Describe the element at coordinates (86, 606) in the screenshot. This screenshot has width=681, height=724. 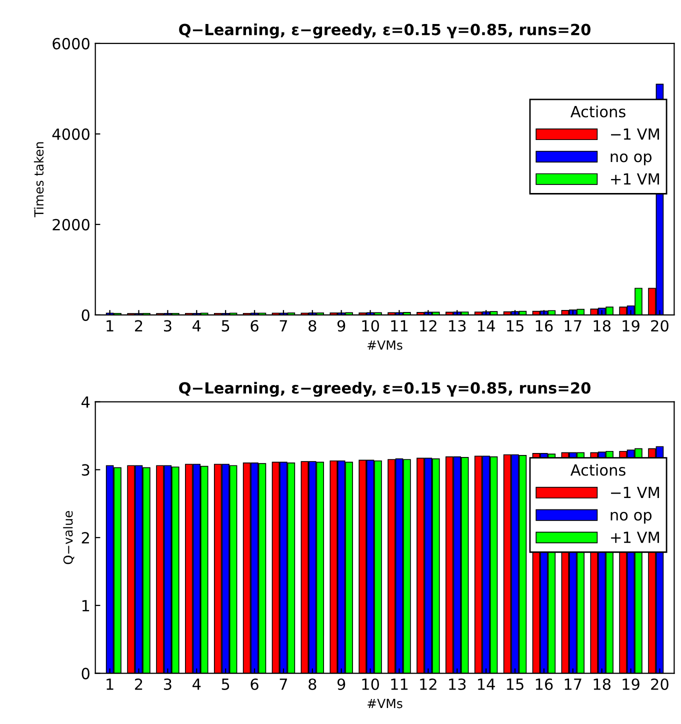
I see `y-tick-label: 1` at that location.